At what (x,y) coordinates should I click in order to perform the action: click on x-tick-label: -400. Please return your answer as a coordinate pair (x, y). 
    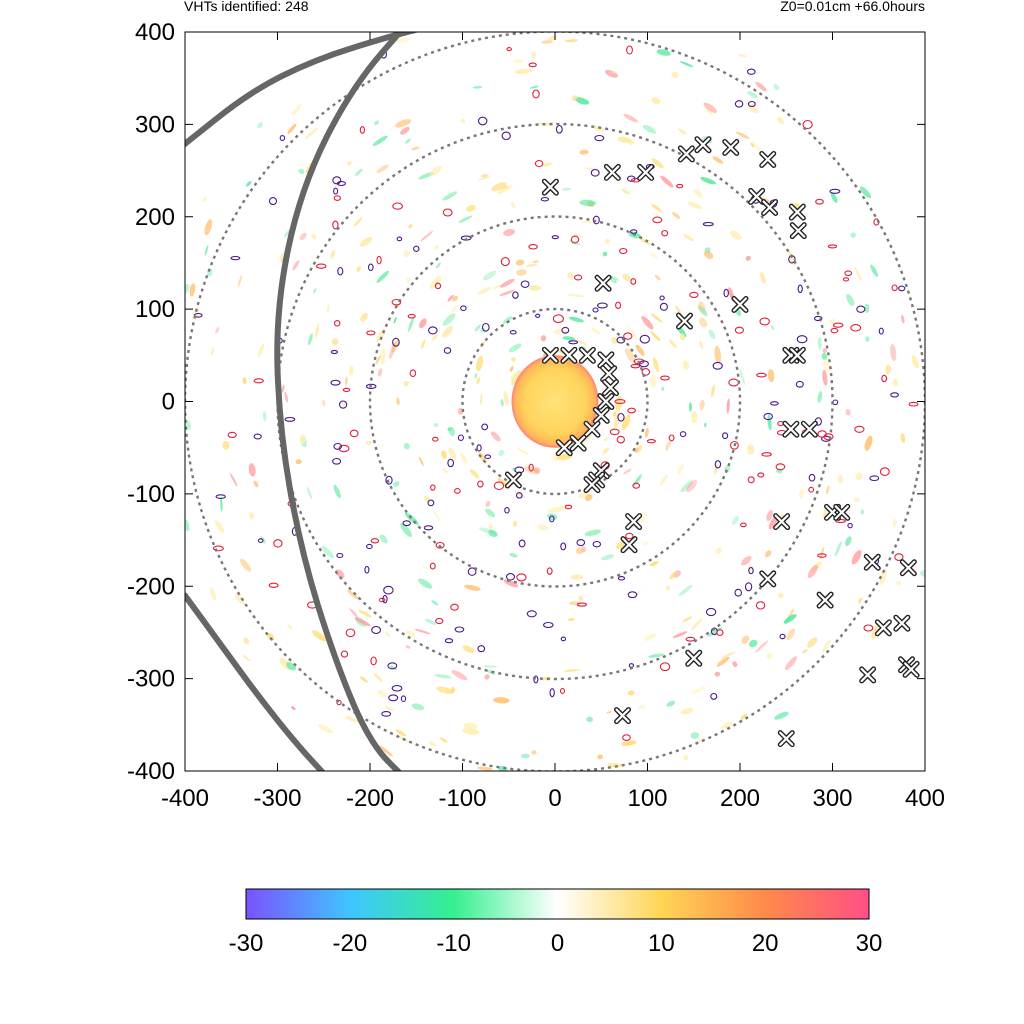
    Looking at the image, I should click on (185, 798).